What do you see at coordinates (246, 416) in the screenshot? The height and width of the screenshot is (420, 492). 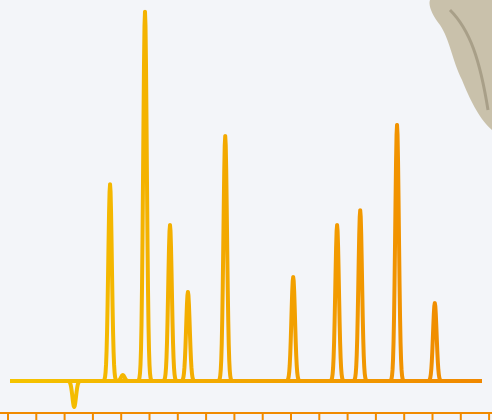 I see `ruler` at bounding box center [246, 416].